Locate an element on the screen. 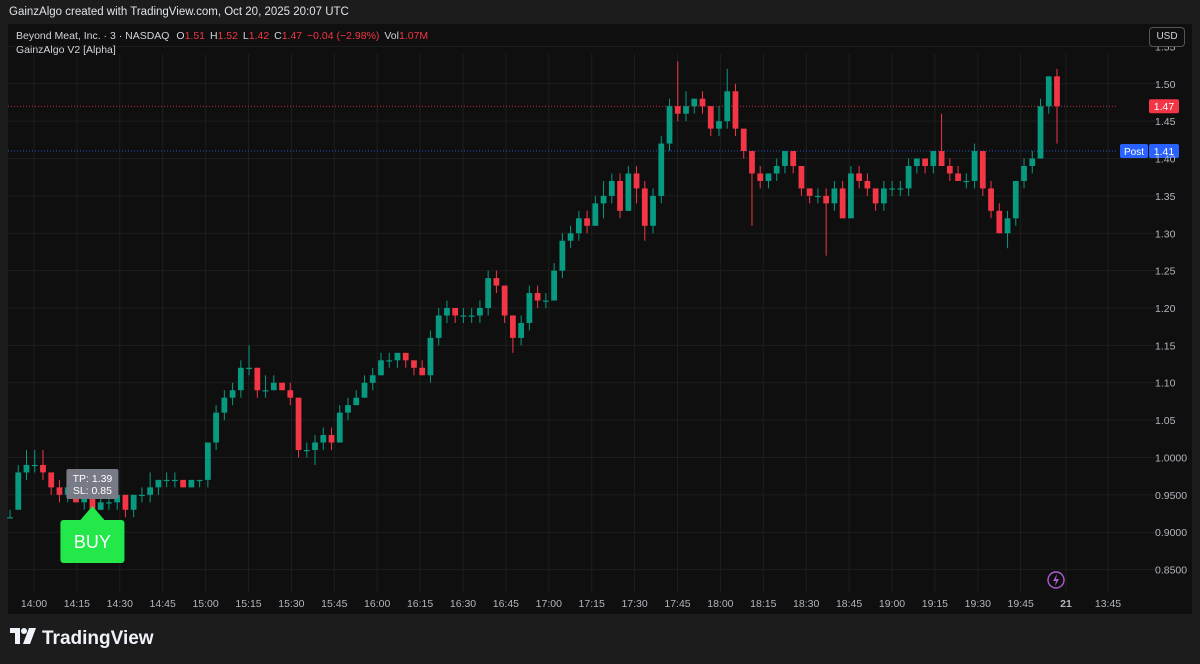 This screenshot has height=664, width=1200. flash-icon is located at coordinates (1056, 580).